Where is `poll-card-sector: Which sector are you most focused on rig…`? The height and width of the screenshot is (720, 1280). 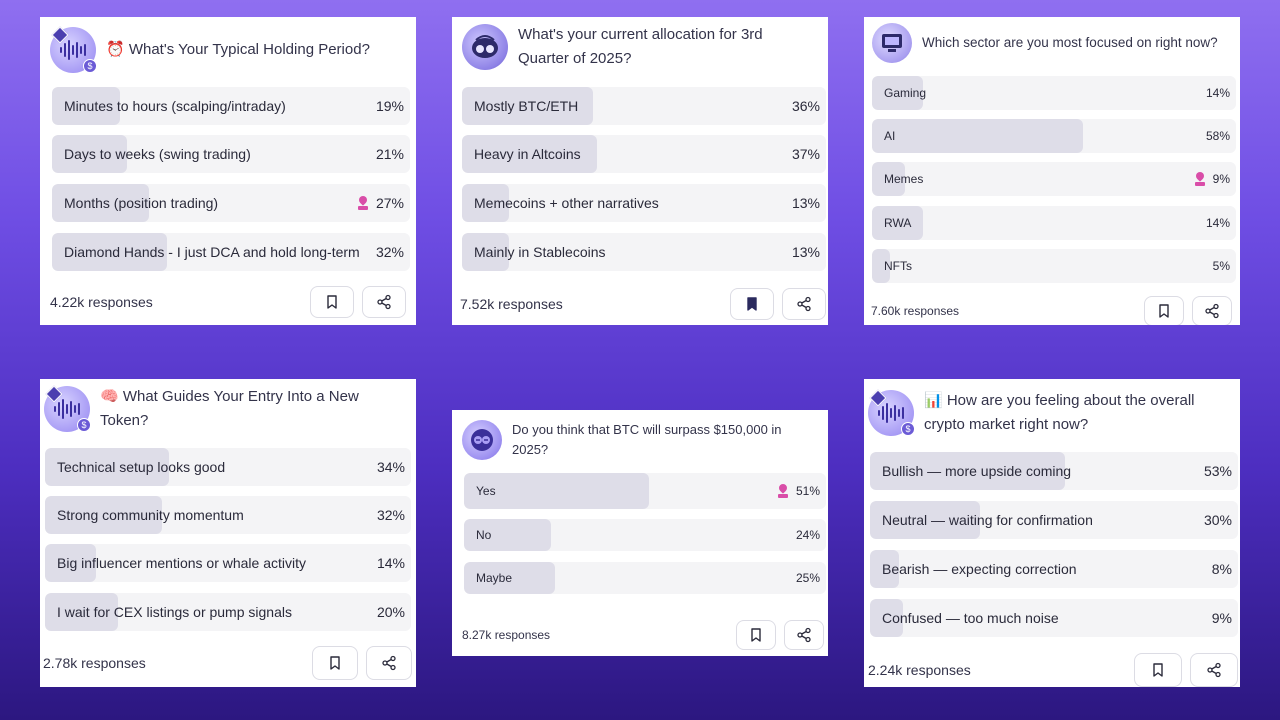 poll-card-sector: Which sector are you most focused on rig… is located at coordinates (1052, 171).